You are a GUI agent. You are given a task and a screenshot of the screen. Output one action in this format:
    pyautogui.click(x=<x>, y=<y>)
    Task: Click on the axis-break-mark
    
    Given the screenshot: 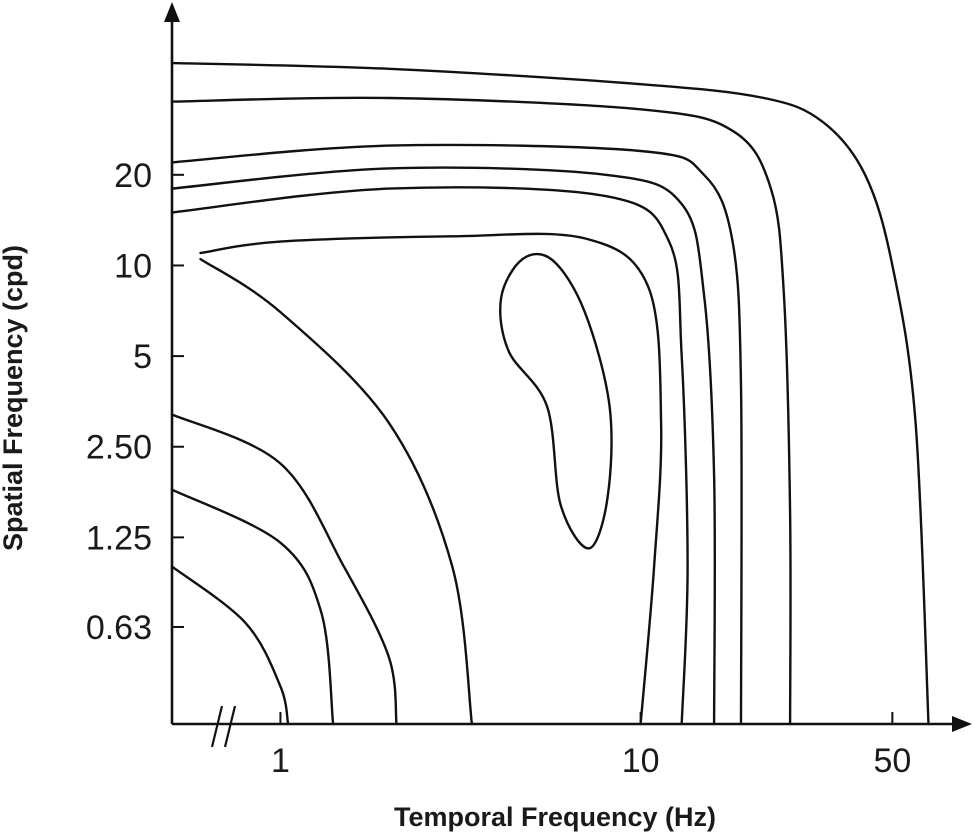 What is the action you would take?
    pyautogui.click(x=223, y=726)
    